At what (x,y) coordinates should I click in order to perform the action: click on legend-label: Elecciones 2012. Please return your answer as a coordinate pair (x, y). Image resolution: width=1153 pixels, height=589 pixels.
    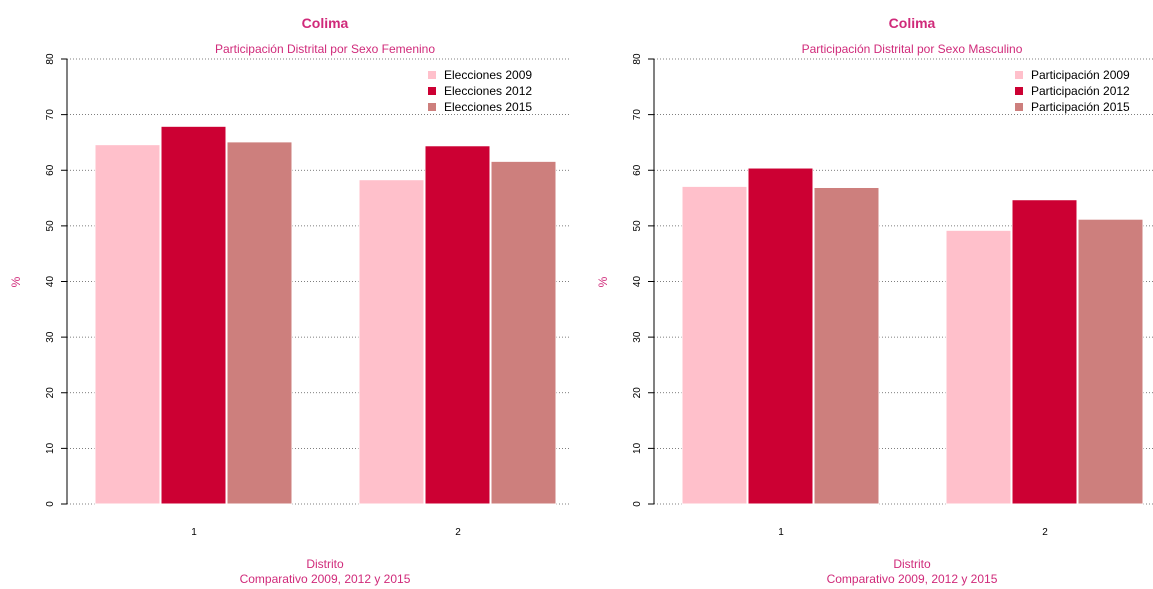
    Looking at the image, I should click on (488, 91).